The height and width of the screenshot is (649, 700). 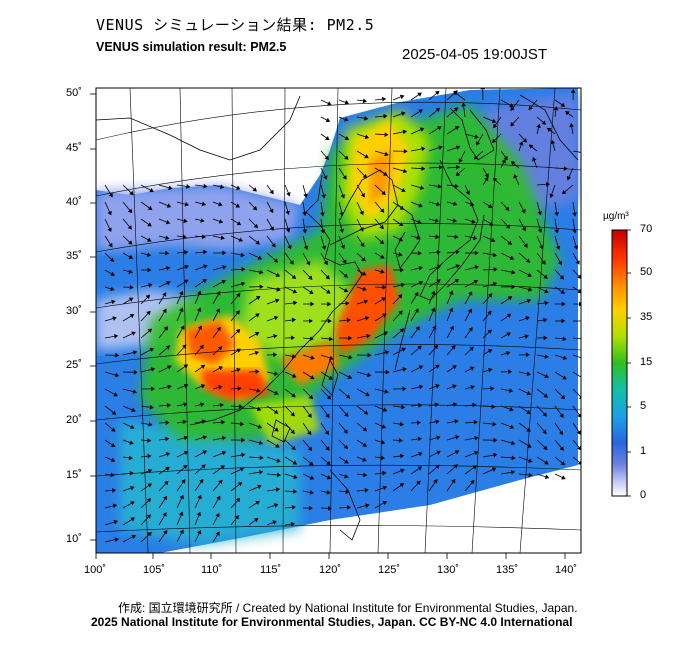 I want to click on lon-label-125: 125˚, so click(x=389, y=570).